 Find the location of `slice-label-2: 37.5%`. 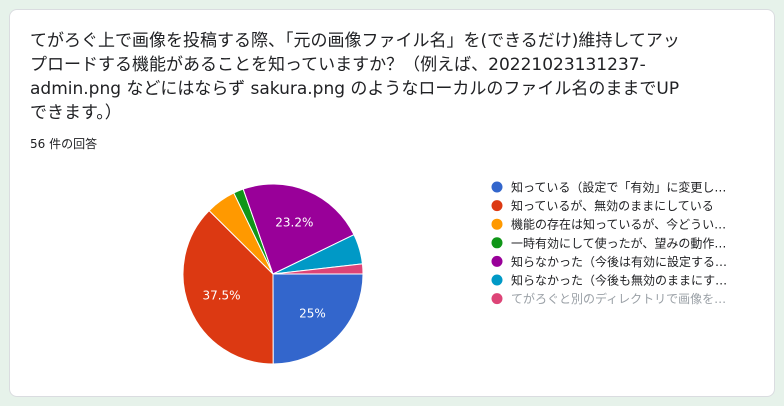

slice-label-2: 37.5% is located at coordinates (221, 296).